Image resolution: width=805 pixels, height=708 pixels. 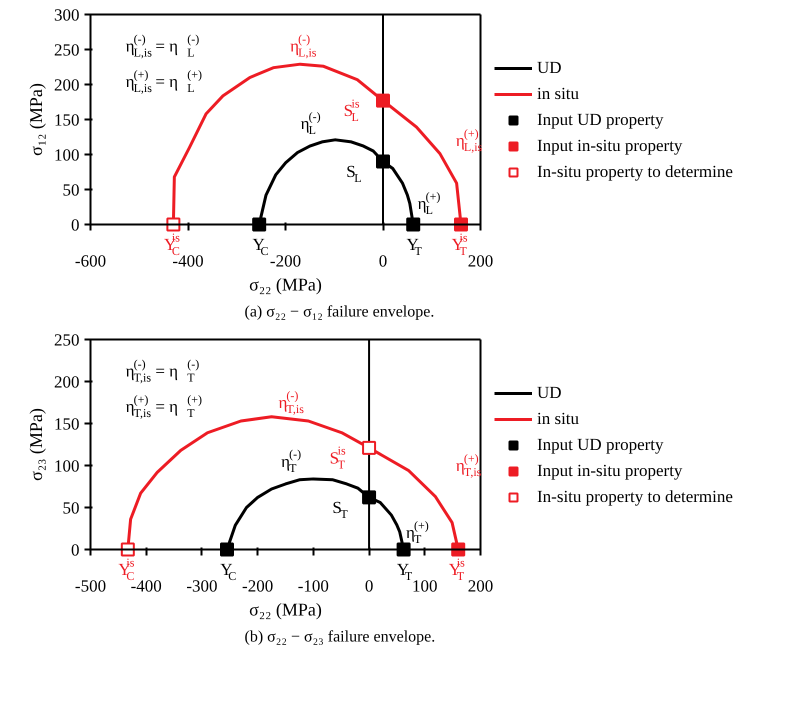 What do you see at coordinates (313, 586) in the screenshot?
I see `x-tick-label: -100` at bounding box center [313, 586].